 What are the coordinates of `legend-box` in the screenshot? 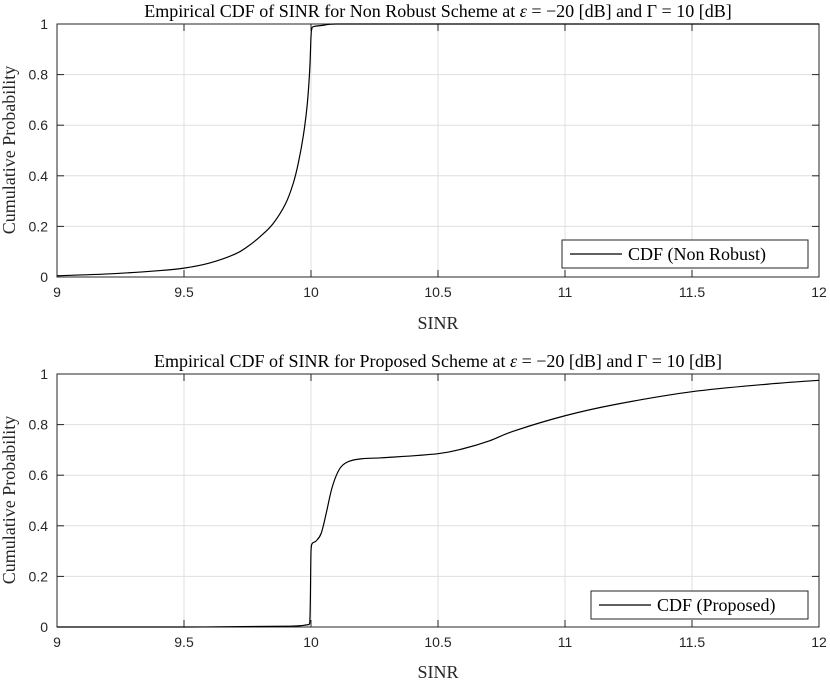 It's located at (699, 605).